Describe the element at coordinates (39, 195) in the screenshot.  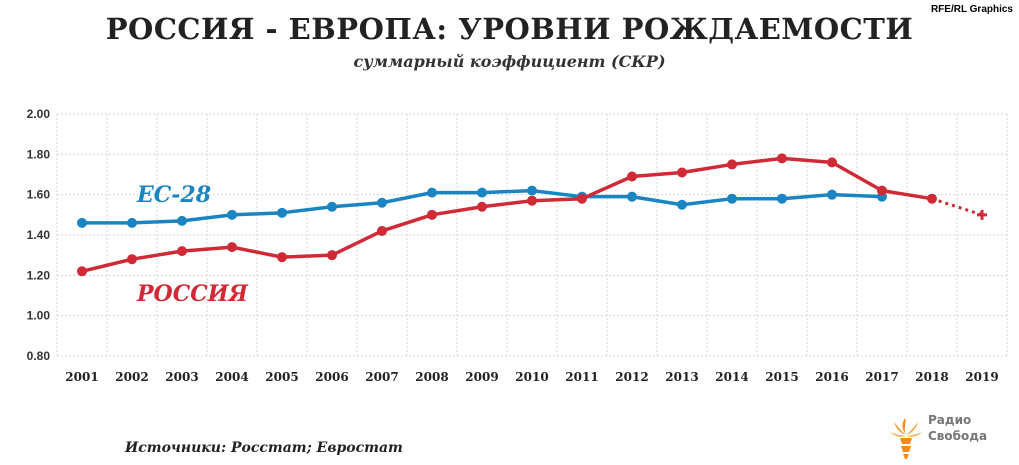
I see `y-tick-label: 1.60` at that location.